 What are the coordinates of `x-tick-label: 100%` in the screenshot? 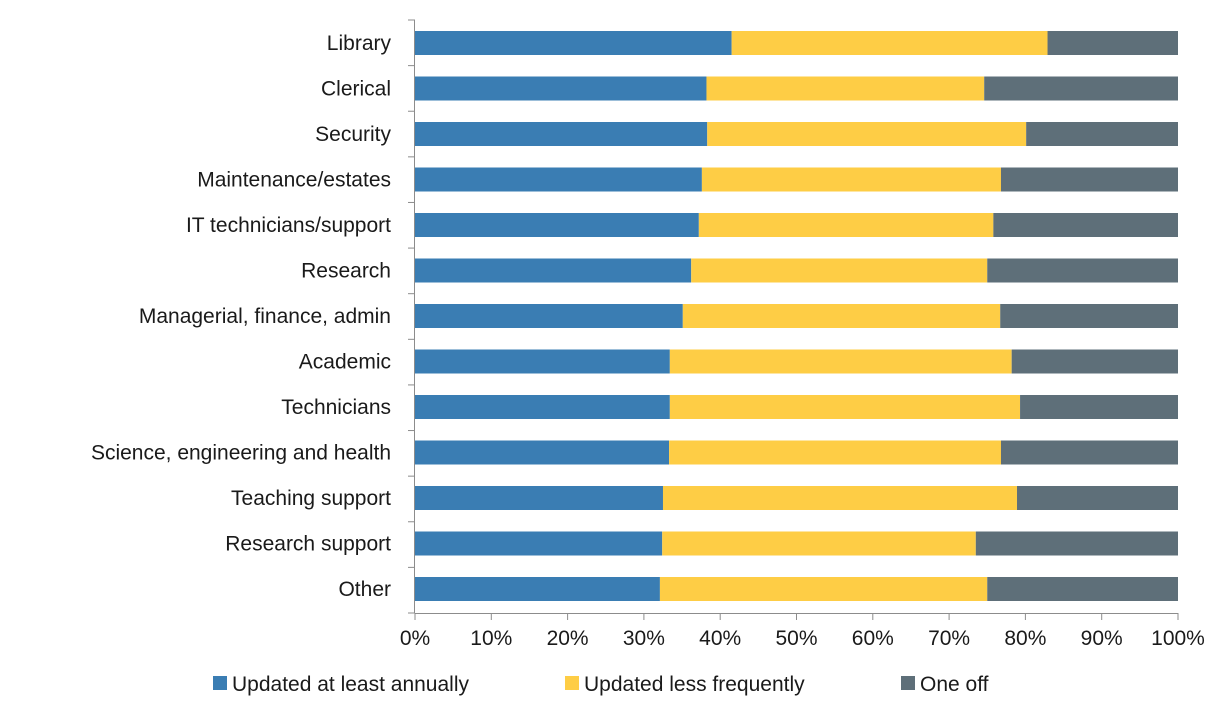 It's located at (1178, 638).